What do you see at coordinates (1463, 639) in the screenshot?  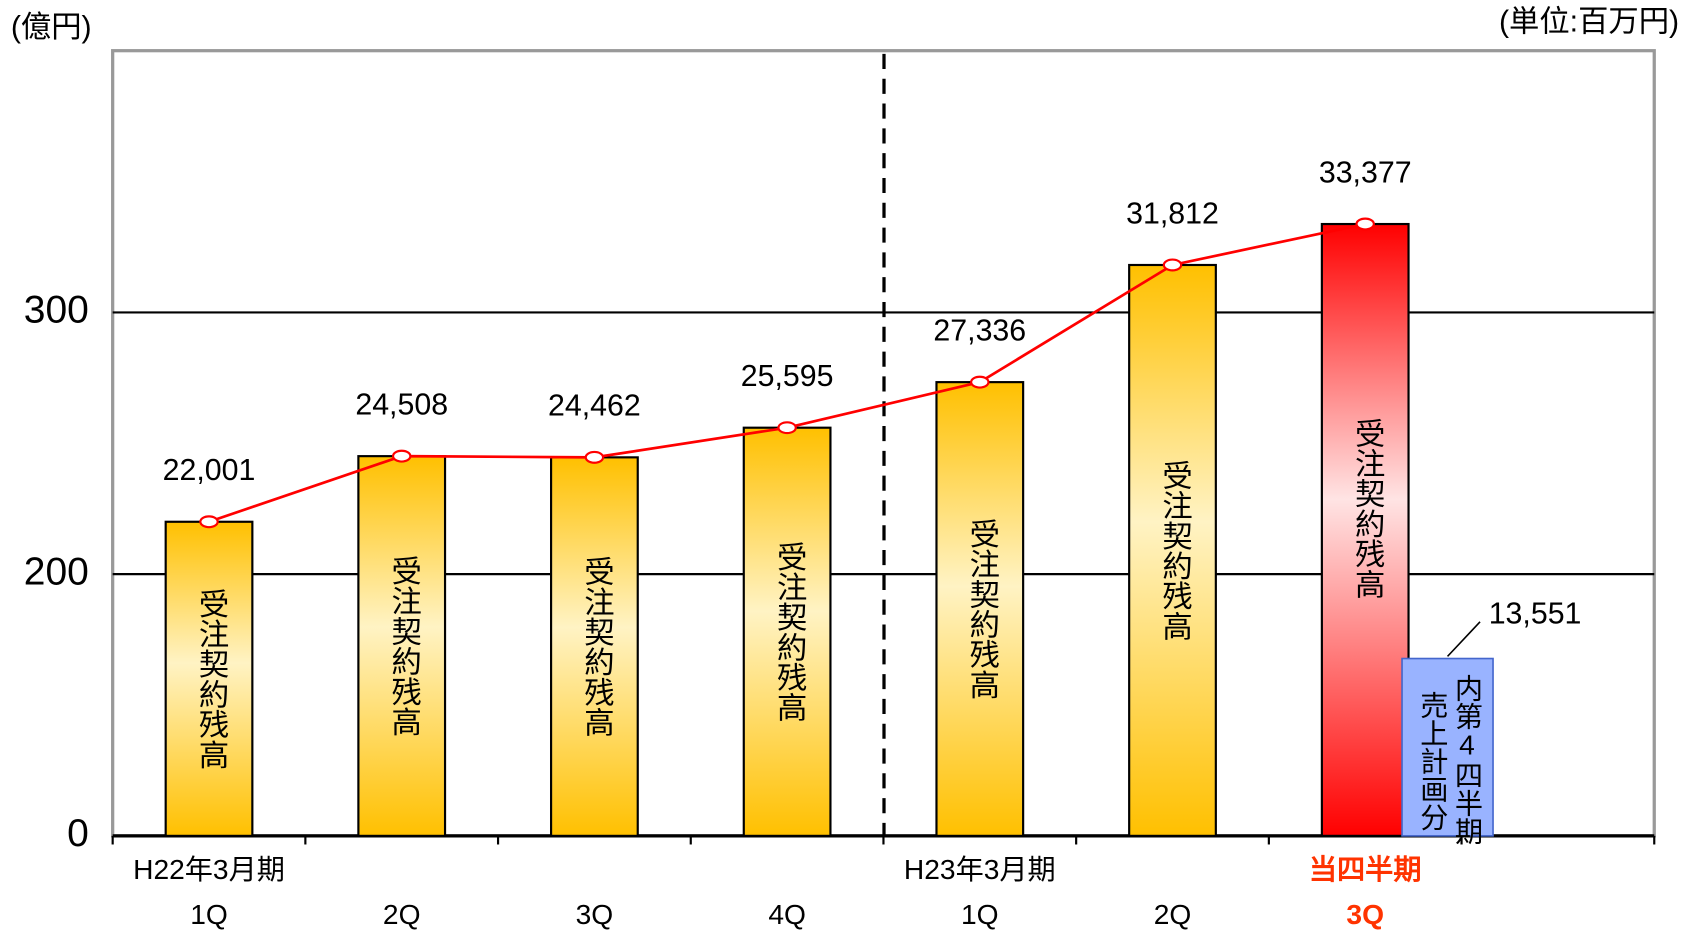 I see `leader-line` at bounding box center [1463, 639].